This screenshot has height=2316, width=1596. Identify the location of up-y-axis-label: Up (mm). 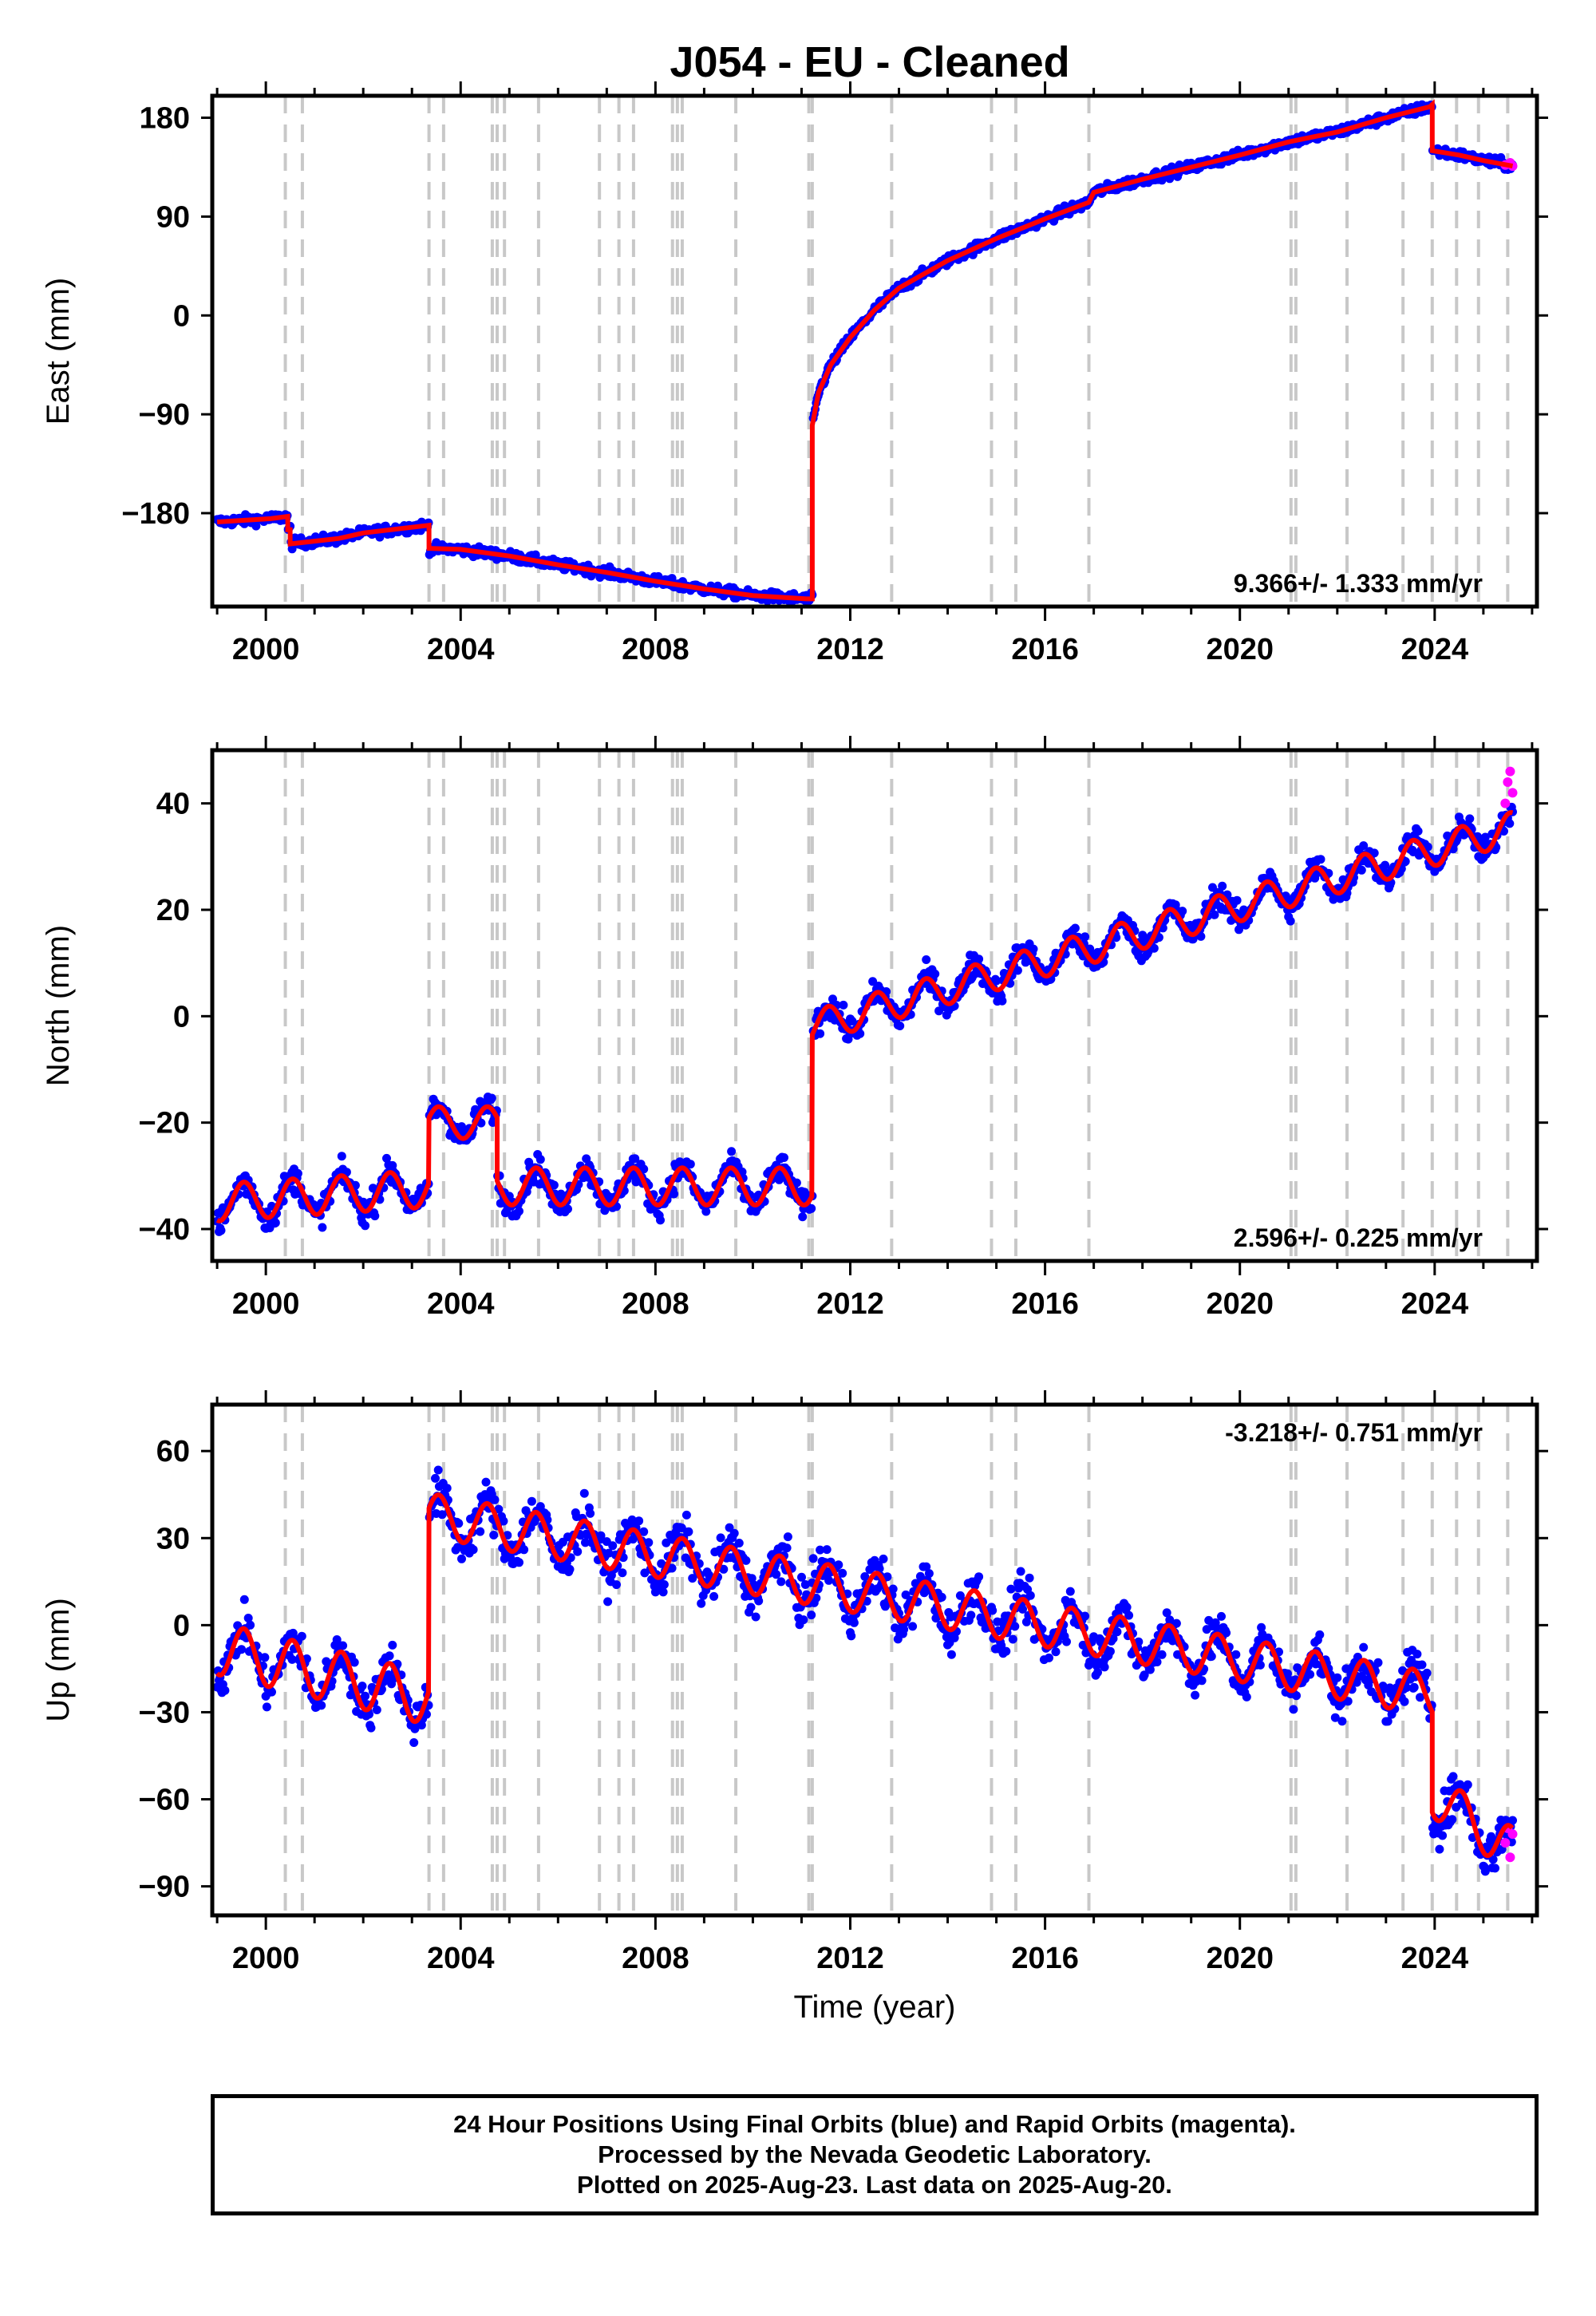
(58, 1660).